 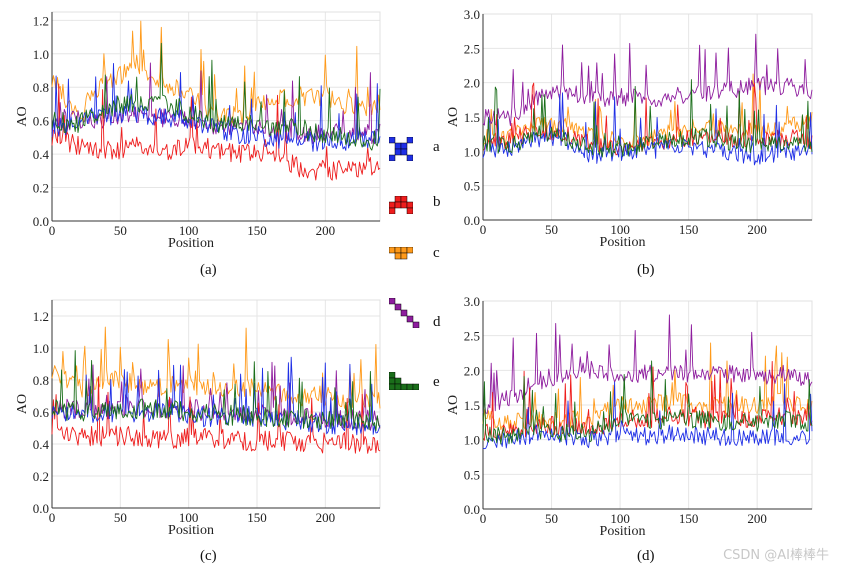 What do you see at coordinates (208, 270) in the screenshot?
I see `panel-caption-a: (a)` at bounding box center [208, 270].